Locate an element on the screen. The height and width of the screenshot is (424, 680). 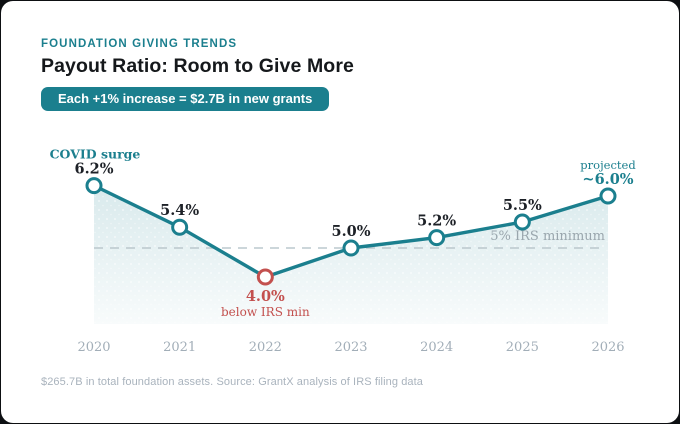
annotation-below-irs-min: below IRS min is located at coordinates (265, 312).